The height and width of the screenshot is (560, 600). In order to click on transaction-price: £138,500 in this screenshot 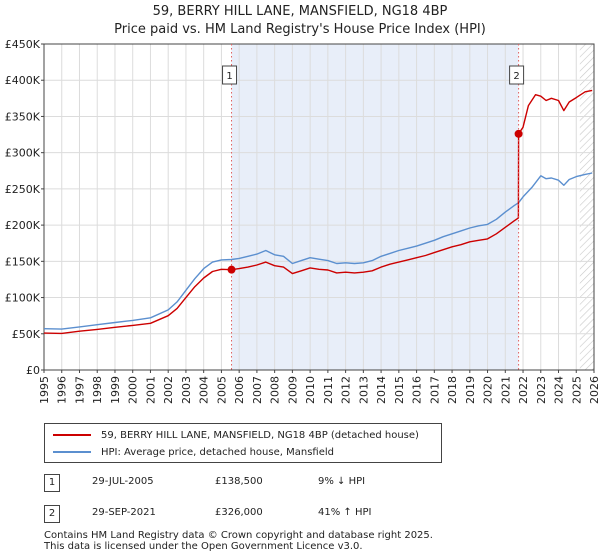, I will do `click(239, 481)`.